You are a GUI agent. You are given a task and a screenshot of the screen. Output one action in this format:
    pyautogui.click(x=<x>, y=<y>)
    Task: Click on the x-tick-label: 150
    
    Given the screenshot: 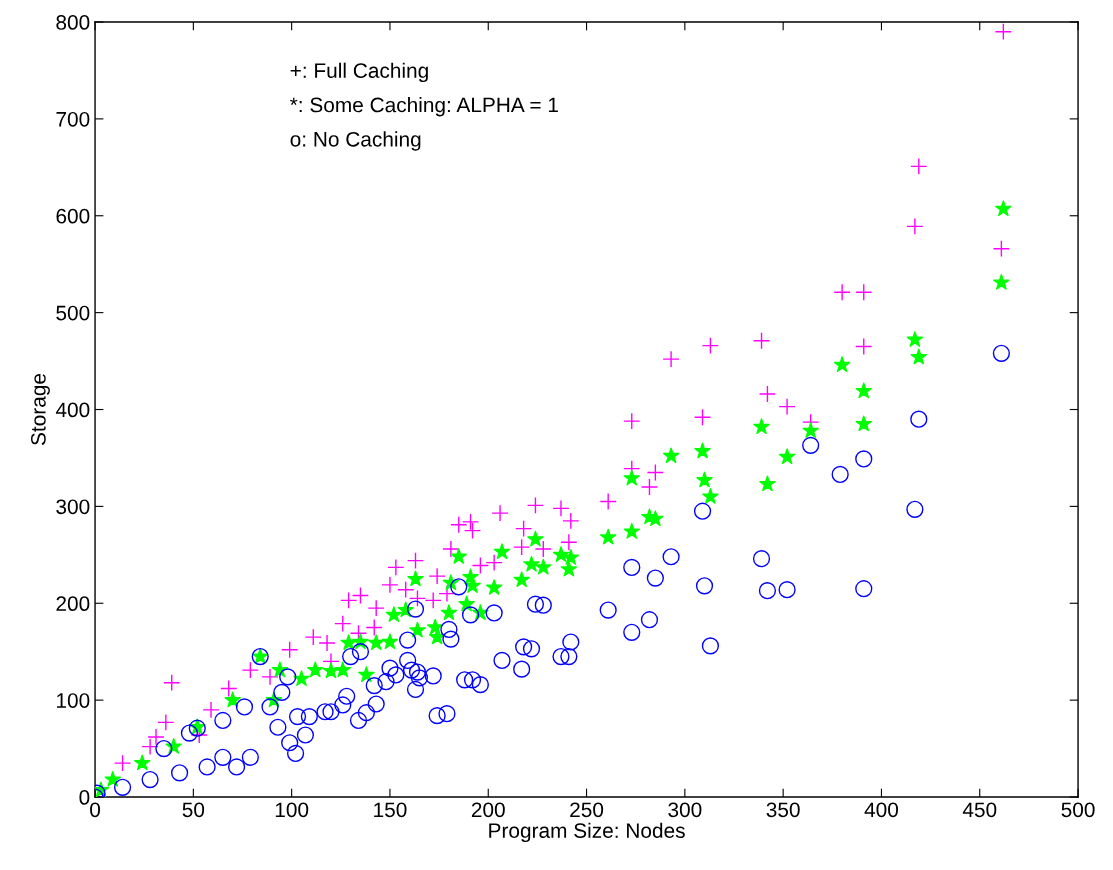 What is the action you would take?
    pyautogui.click(x=390, y=810)
    